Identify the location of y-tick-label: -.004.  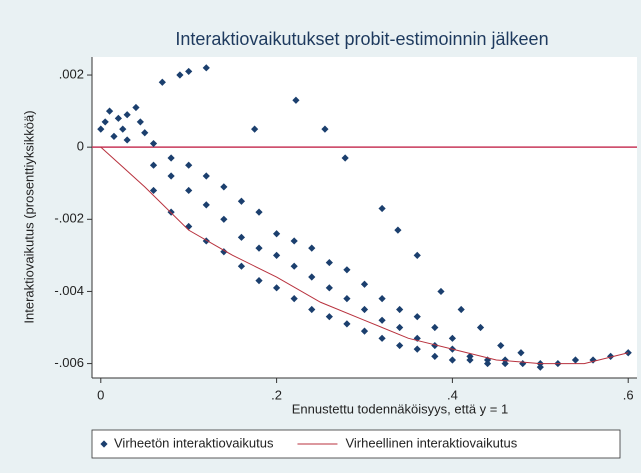
(69, 290).